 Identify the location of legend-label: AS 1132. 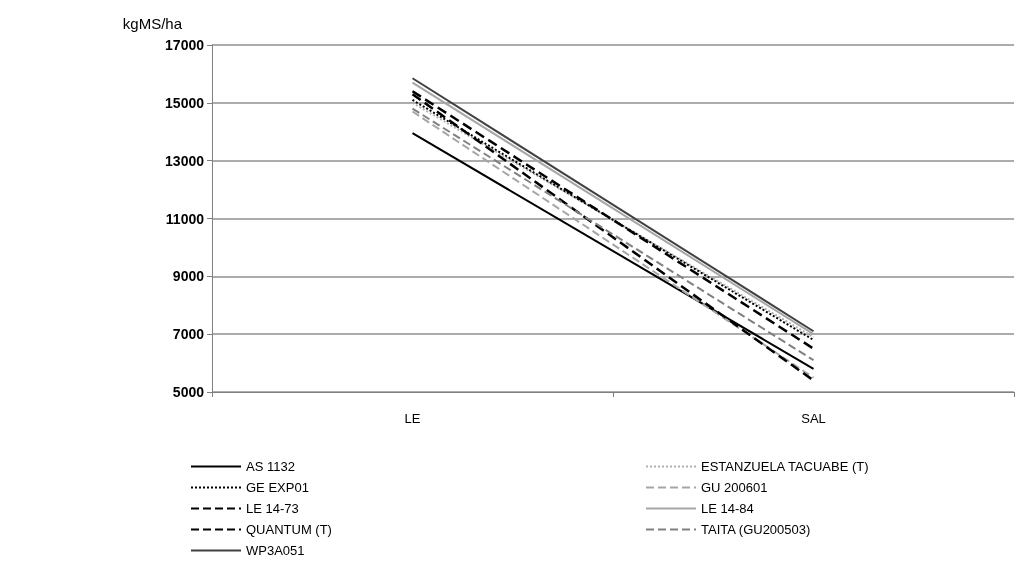
(270, 466).